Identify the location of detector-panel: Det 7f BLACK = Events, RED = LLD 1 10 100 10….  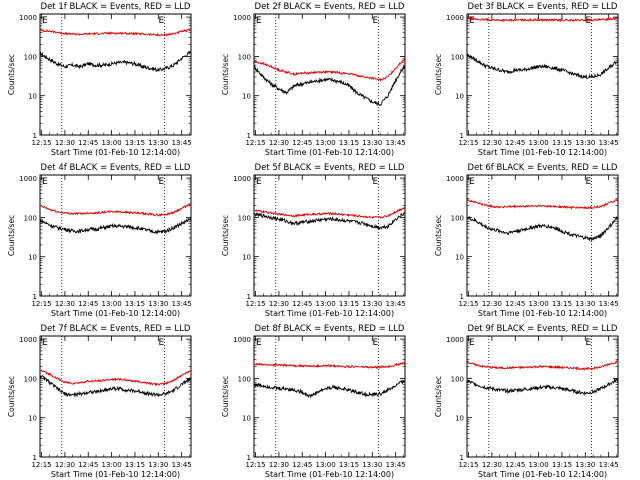
(99, 401).